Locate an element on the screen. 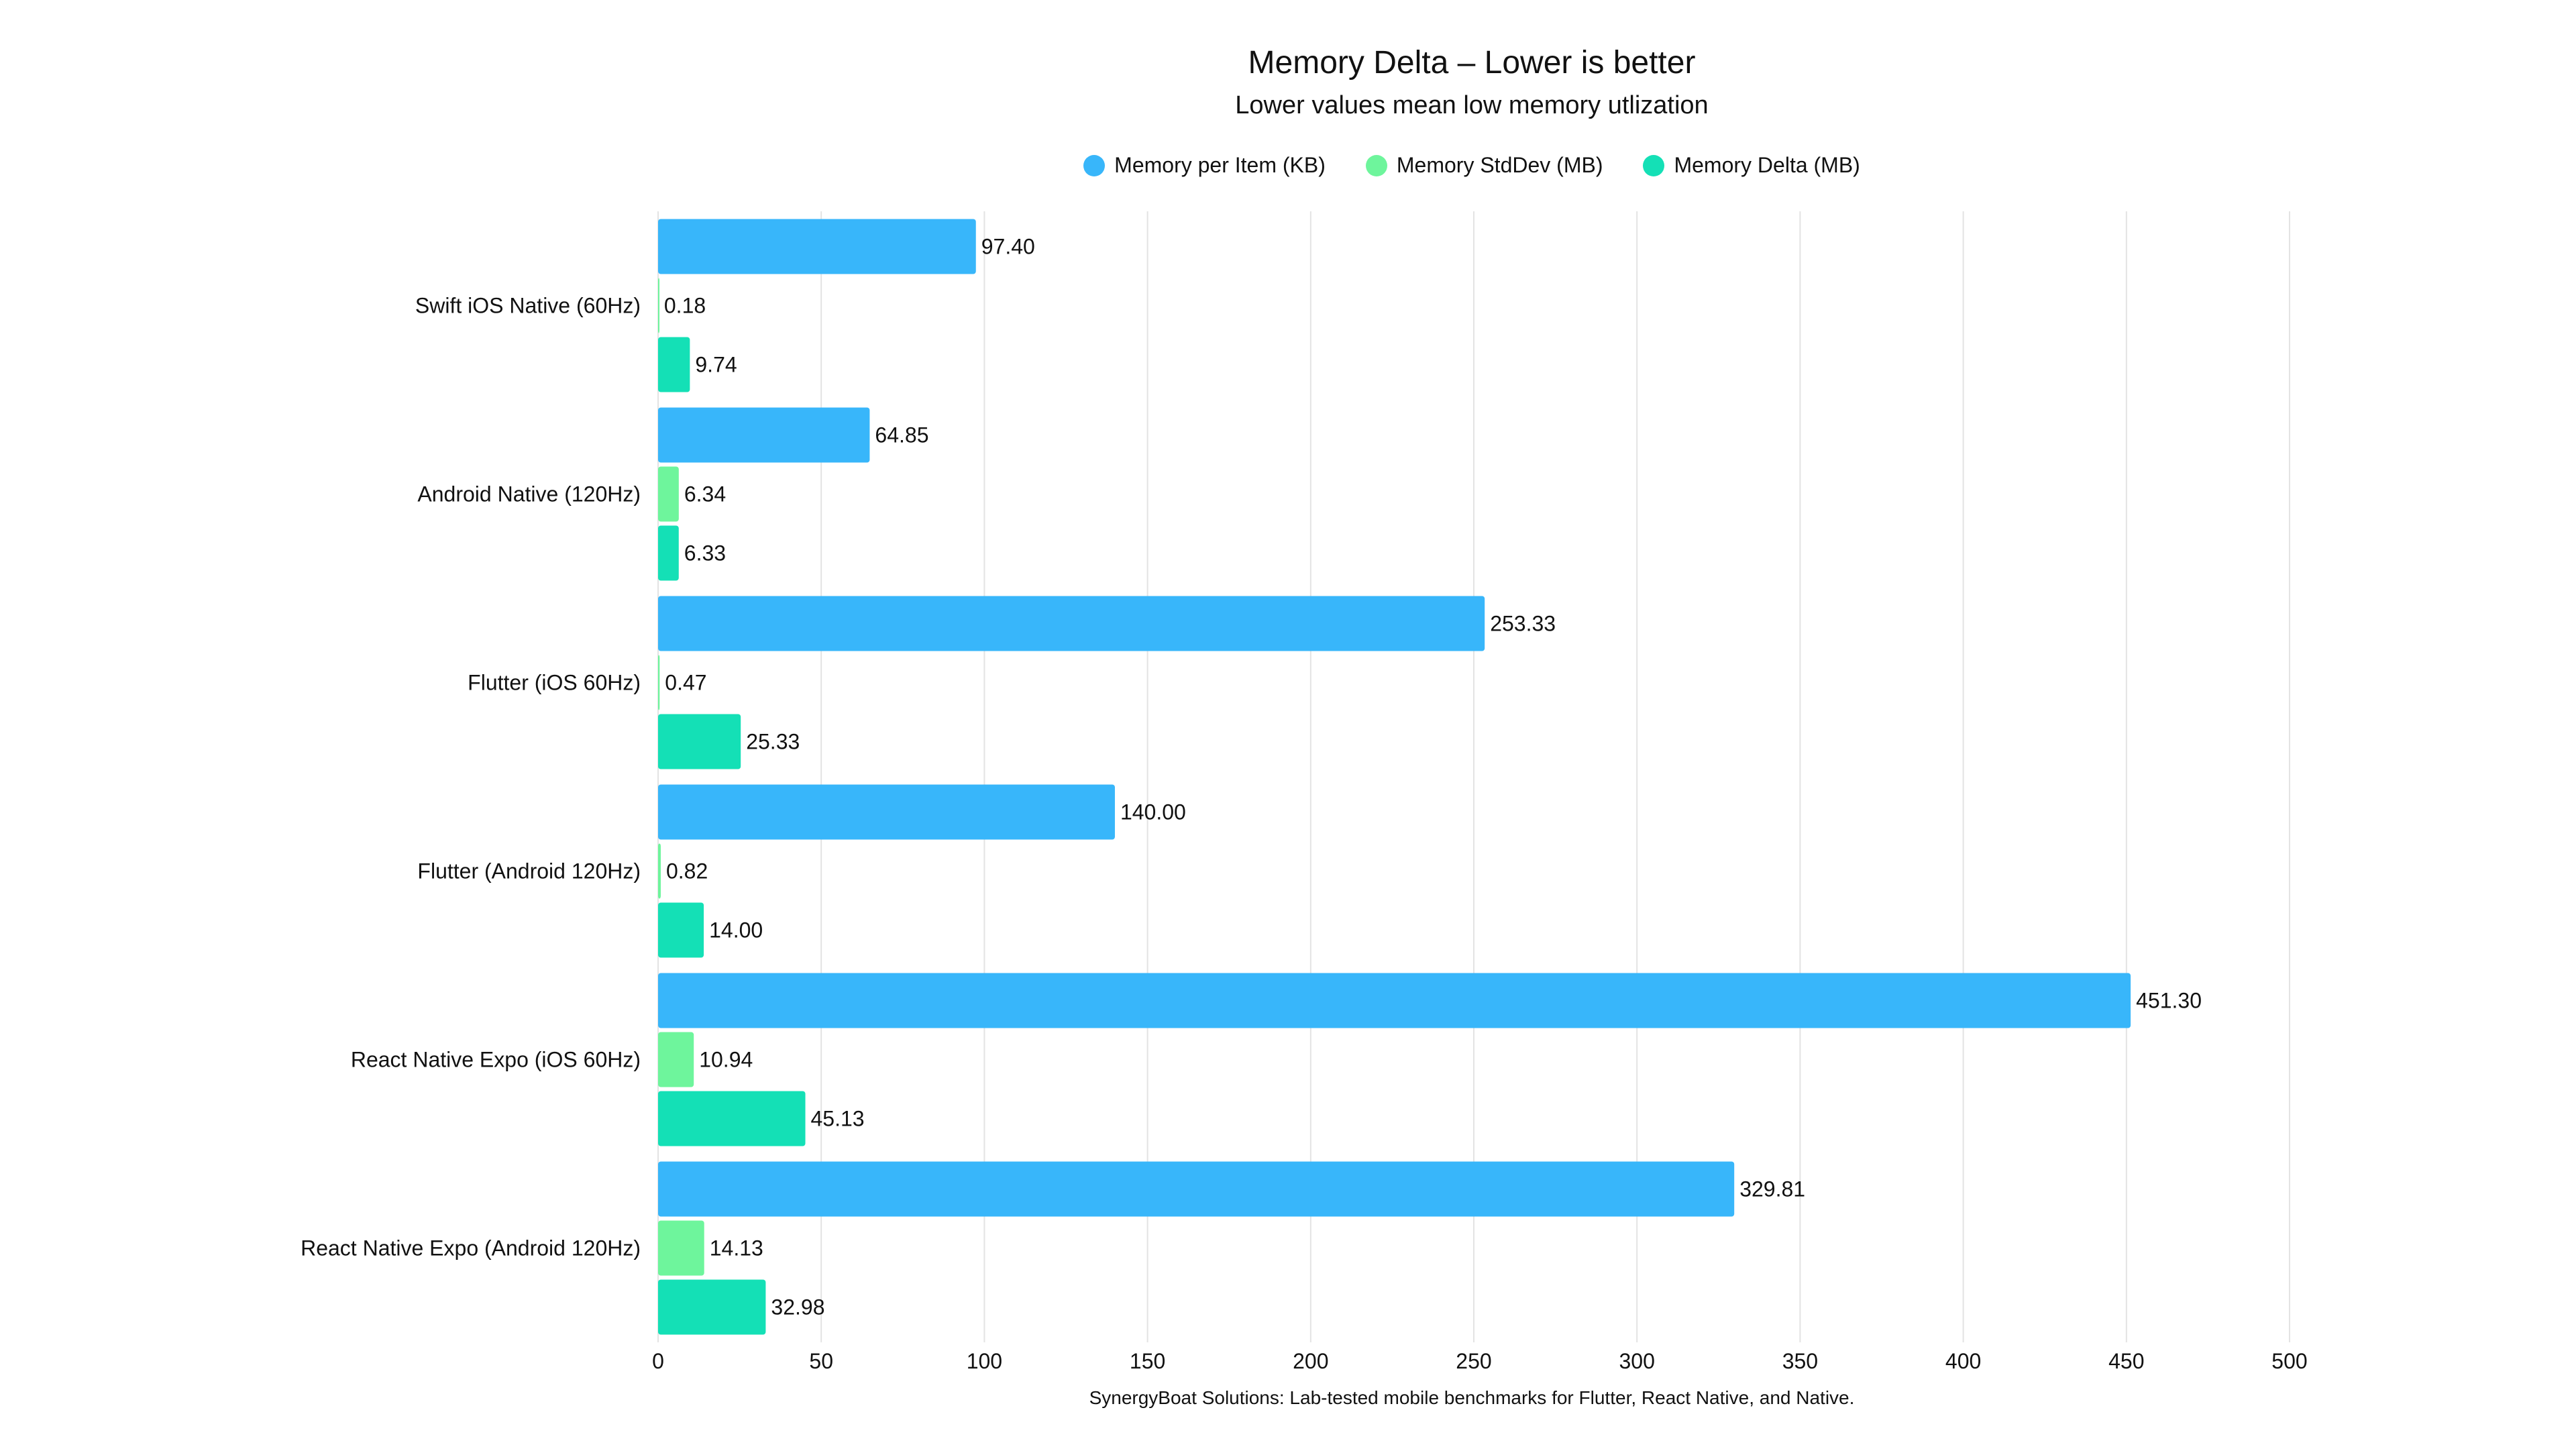 This screenshot has width=2576, height=1449. legend-item-memory-per-item: Memory per Item (KB) is located at coordinates (1204, 165).